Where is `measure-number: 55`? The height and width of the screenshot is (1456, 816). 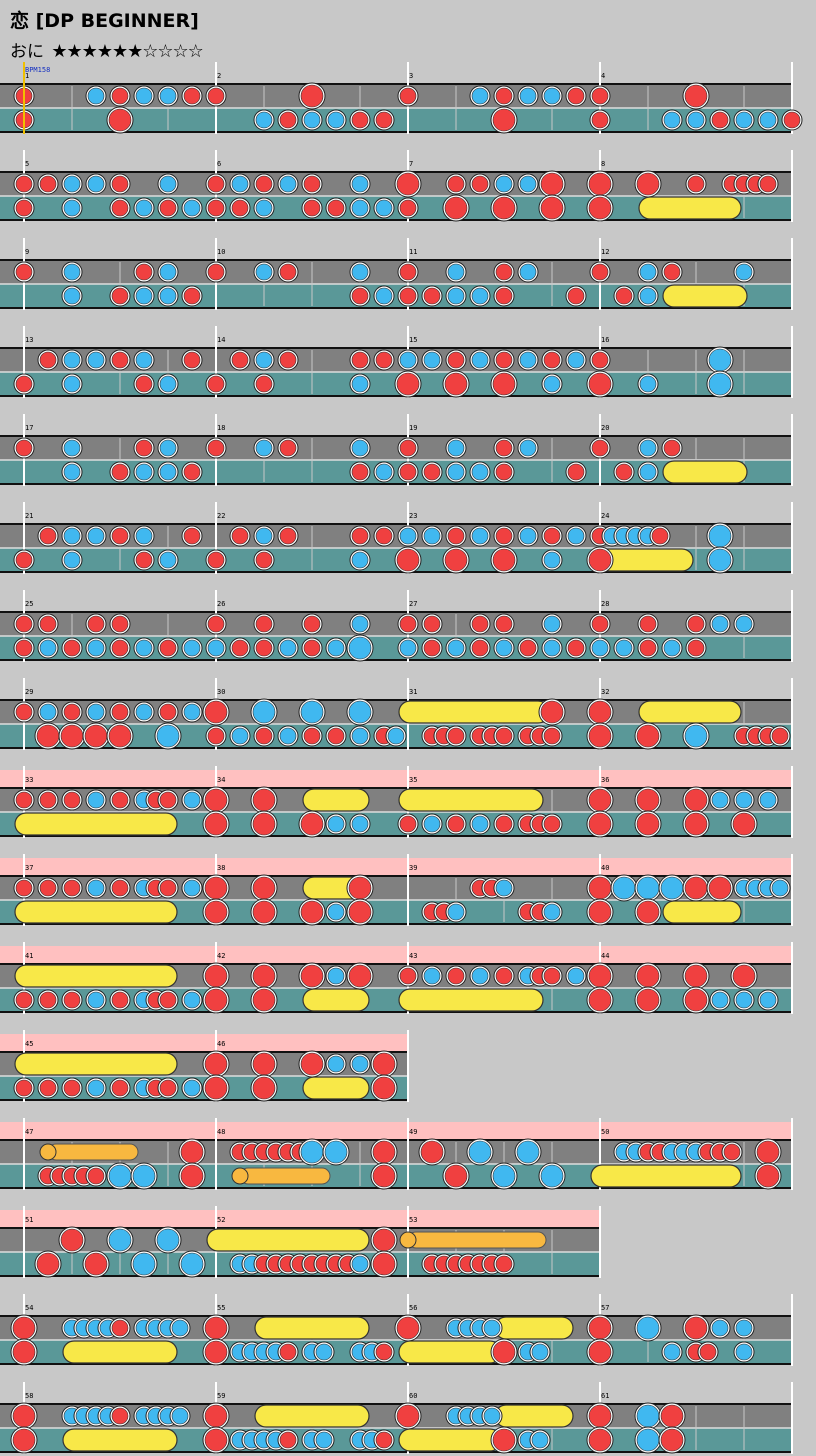
measure-number: 55 is located at coordinates (221, 1308).